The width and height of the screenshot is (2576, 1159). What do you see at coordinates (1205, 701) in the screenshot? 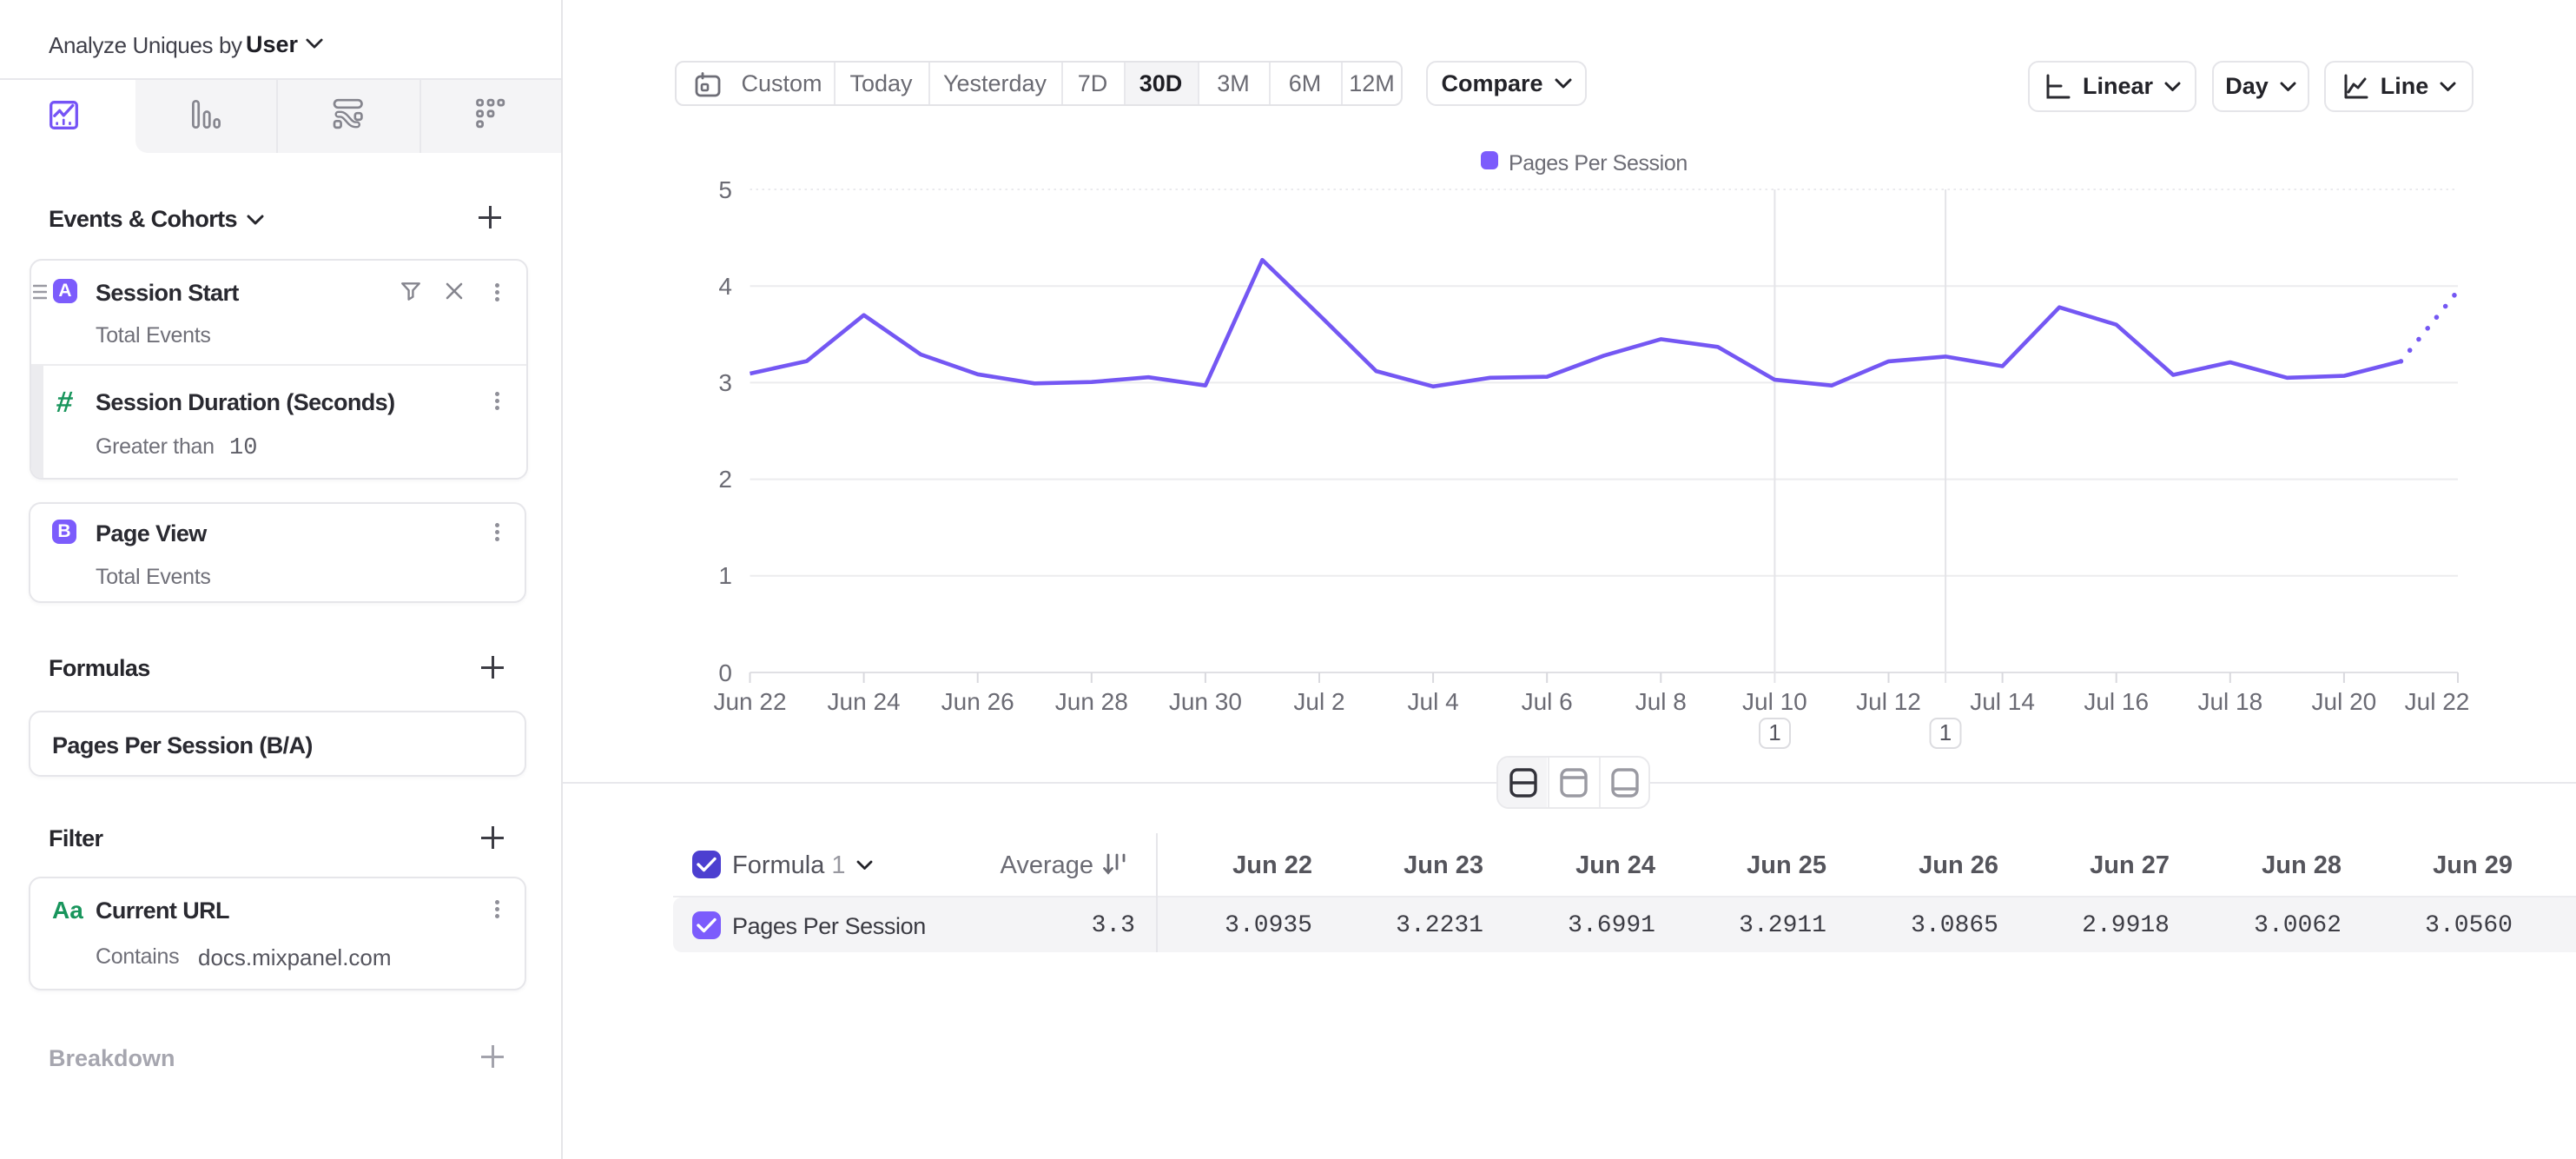
I see `svg-text: Jun 30` at bounding box center [1205, 701].